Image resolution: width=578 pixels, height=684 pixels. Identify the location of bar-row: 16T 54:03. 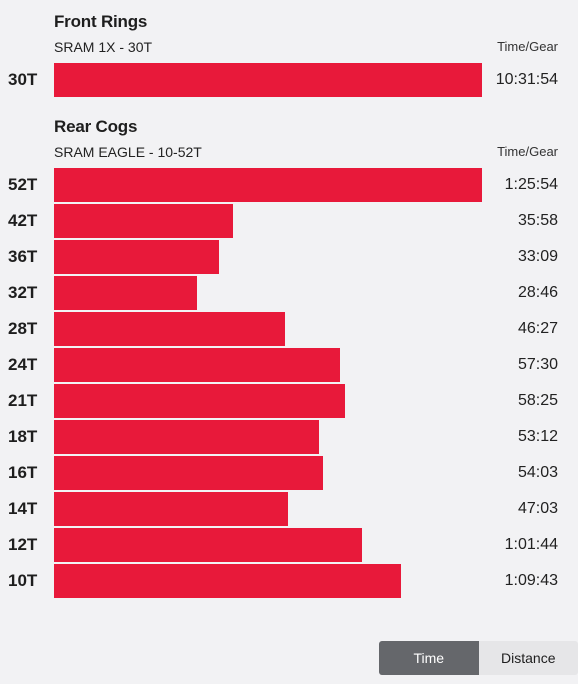
(289, 473).